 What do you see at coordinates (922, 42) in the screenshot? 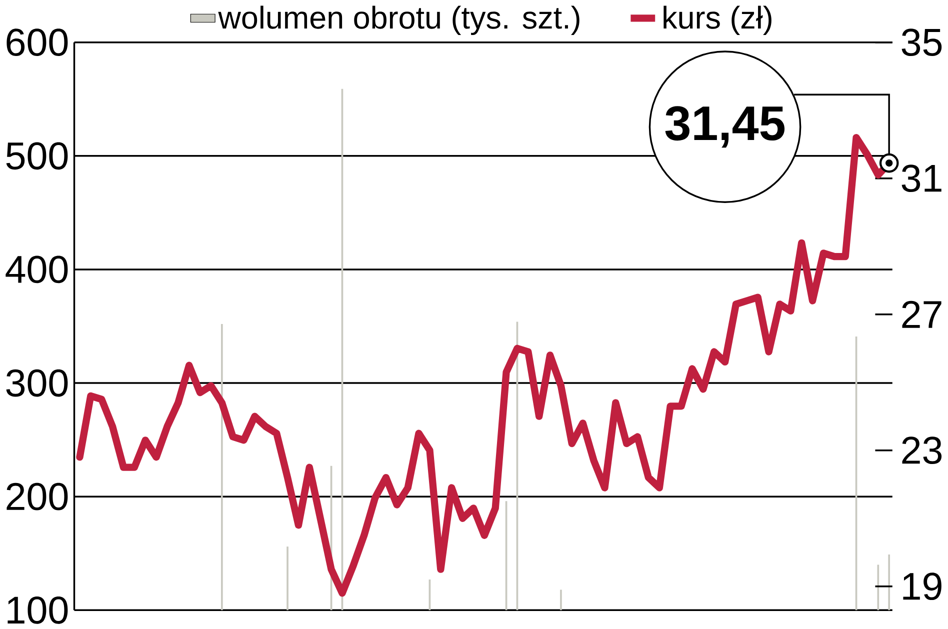
I see `y2-tick-label: 35` at bounding box center [922, 42].